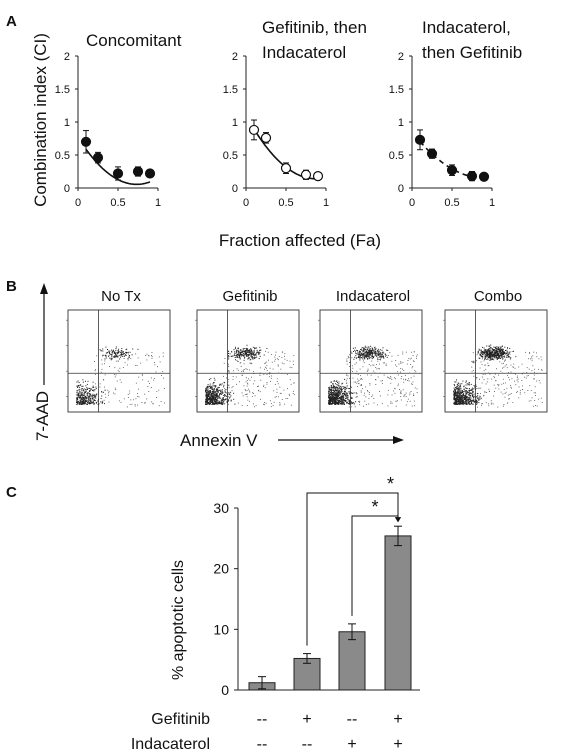 This screenshot has width=561, height=755. I want to click on panel-a-ylabel: Combination index (CI), so click(40, 120).